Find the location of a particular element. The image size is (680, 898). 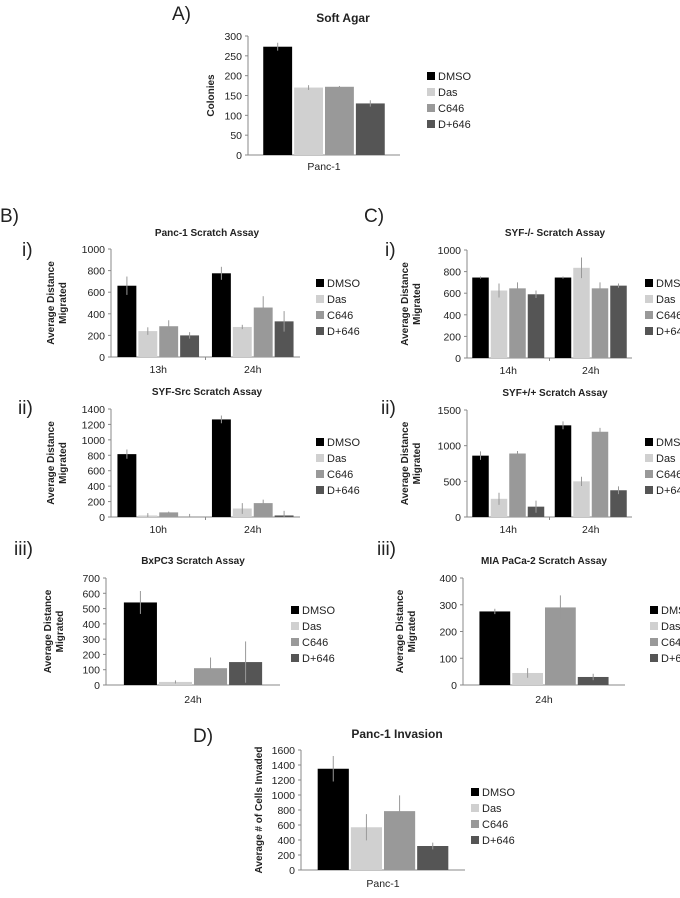

y-tick-label: 500 is located at coordinates (91, 610).